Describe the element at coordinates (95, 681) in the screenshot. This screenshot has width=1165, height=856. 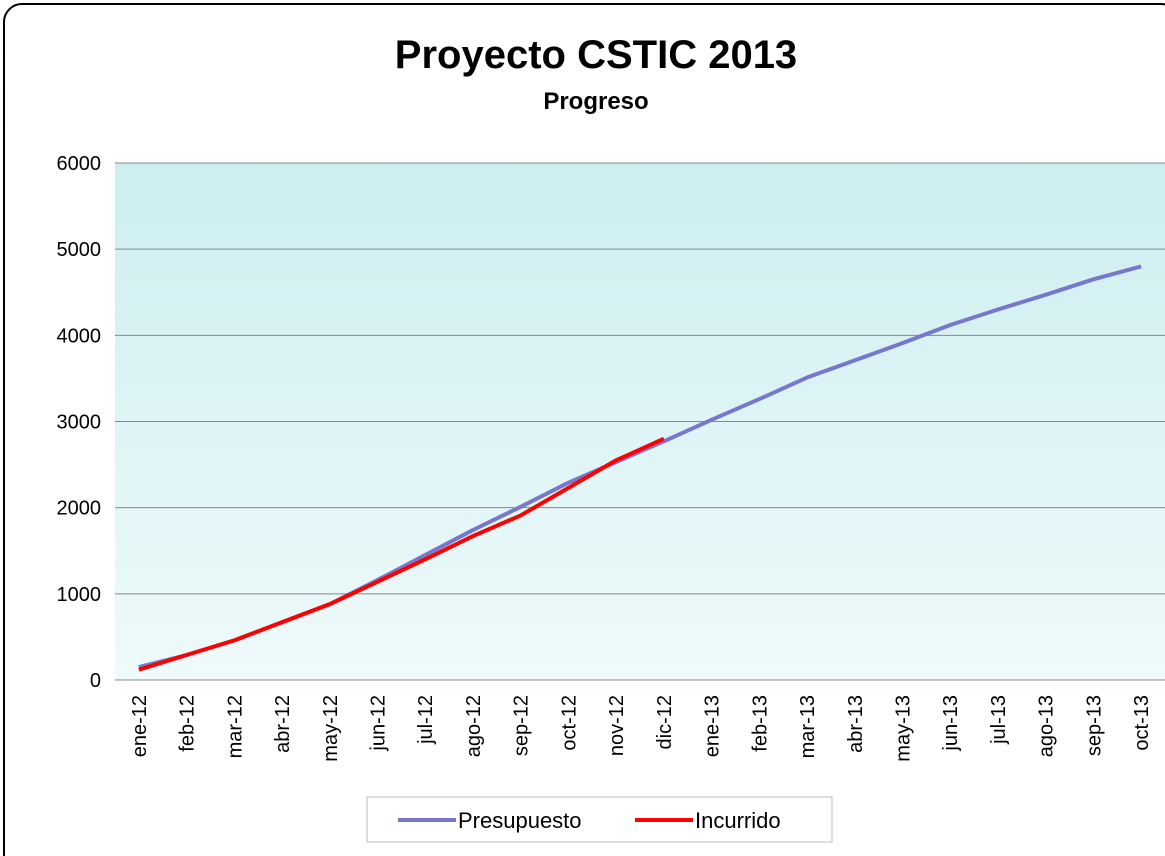
I see `y-tick-label: 0` at that location.